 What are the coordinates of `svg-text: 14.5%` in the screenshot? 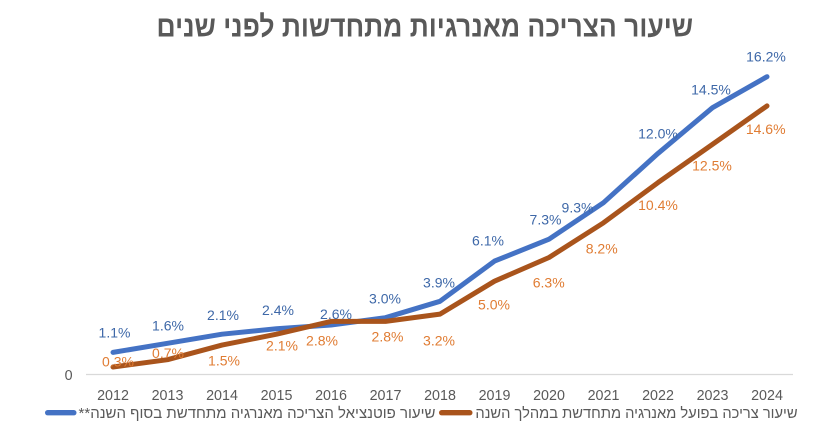 It's located at (711, 90).